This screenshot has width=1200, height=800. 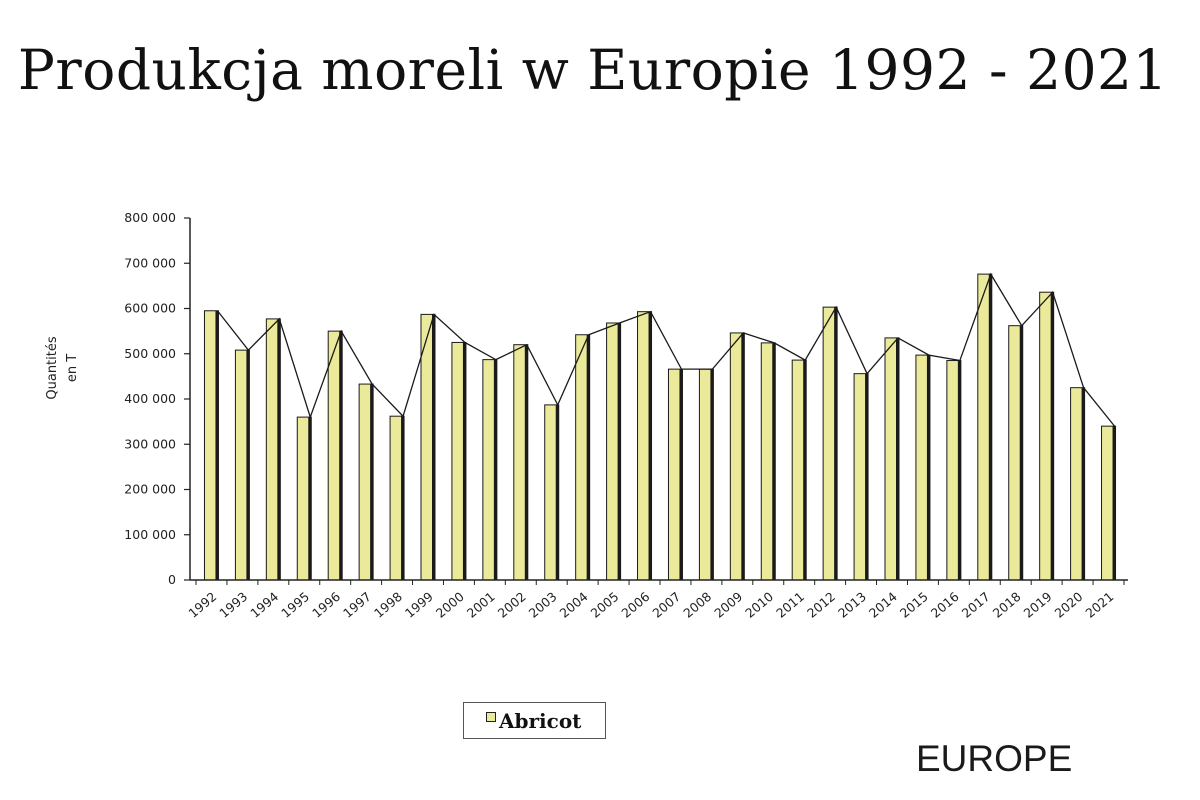 I want to click on y-tick-label: 100 000, so click(x=150, y=534).